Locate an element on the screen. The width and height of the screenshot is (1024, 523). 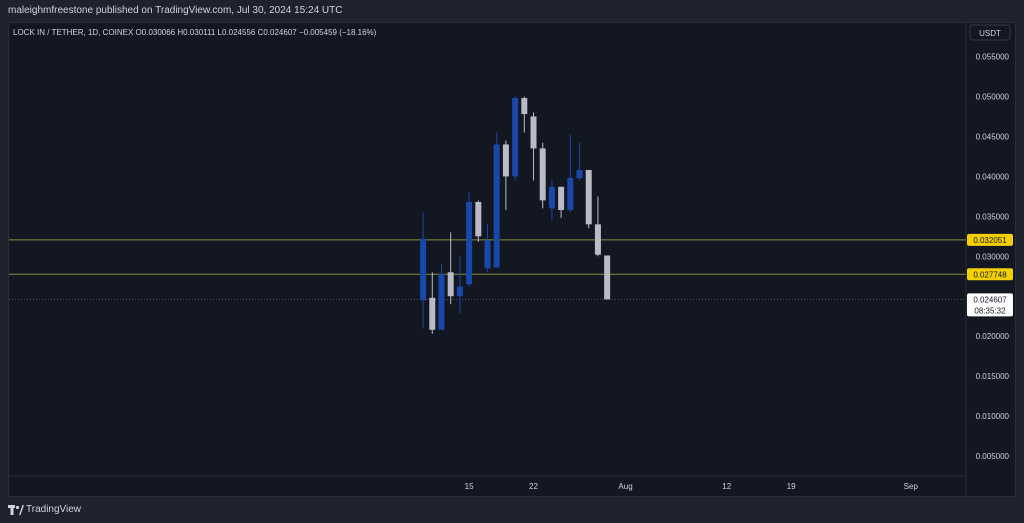
time-tick-label: 15 is located at coordinates (469, 486).